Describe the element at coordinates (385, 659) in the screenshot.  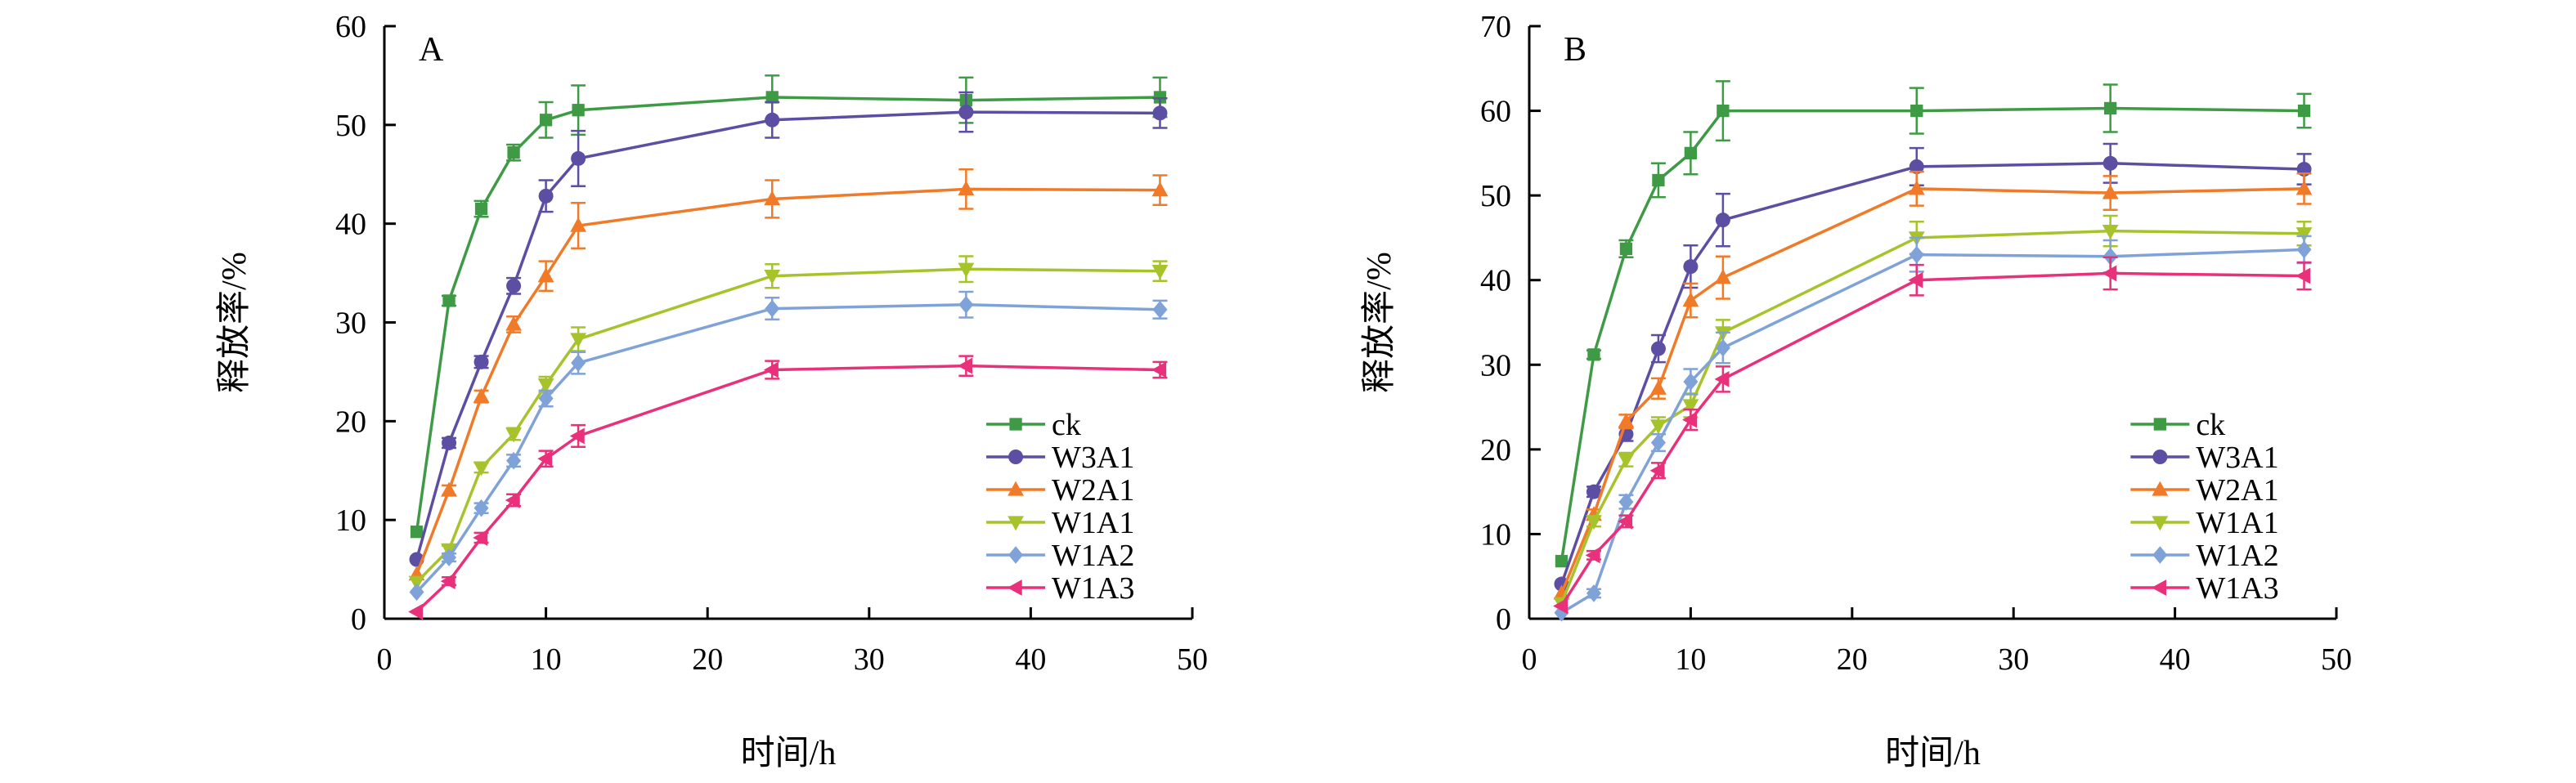
I see `x-tick-label: 0` at that location.